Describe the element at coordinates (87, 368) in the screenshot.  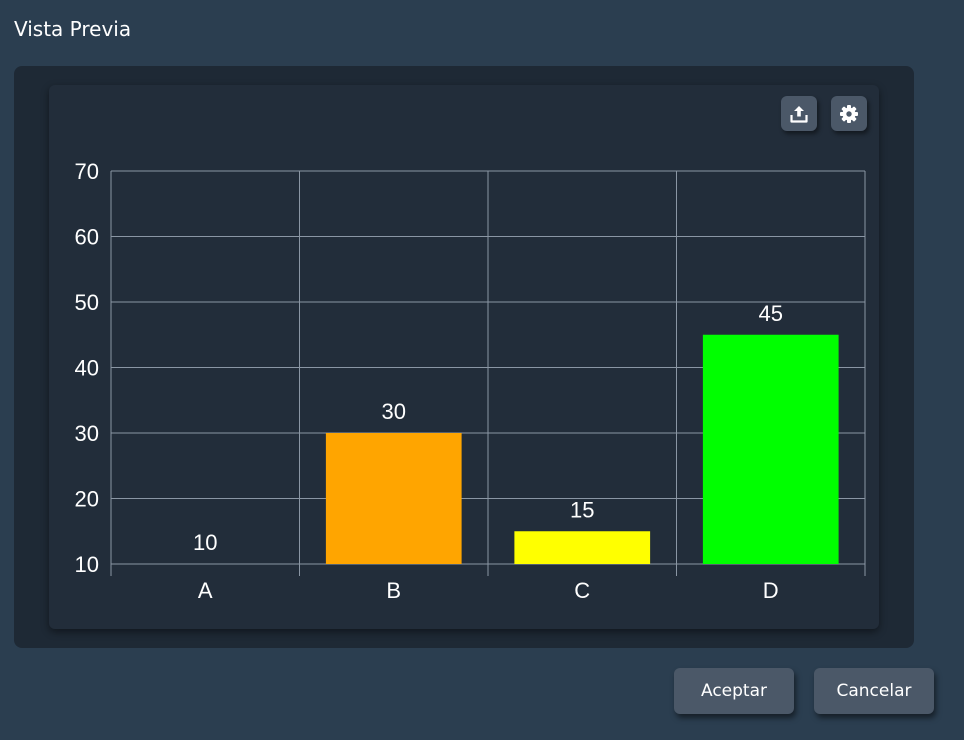
I see `y-tick-label: 40` at that location.